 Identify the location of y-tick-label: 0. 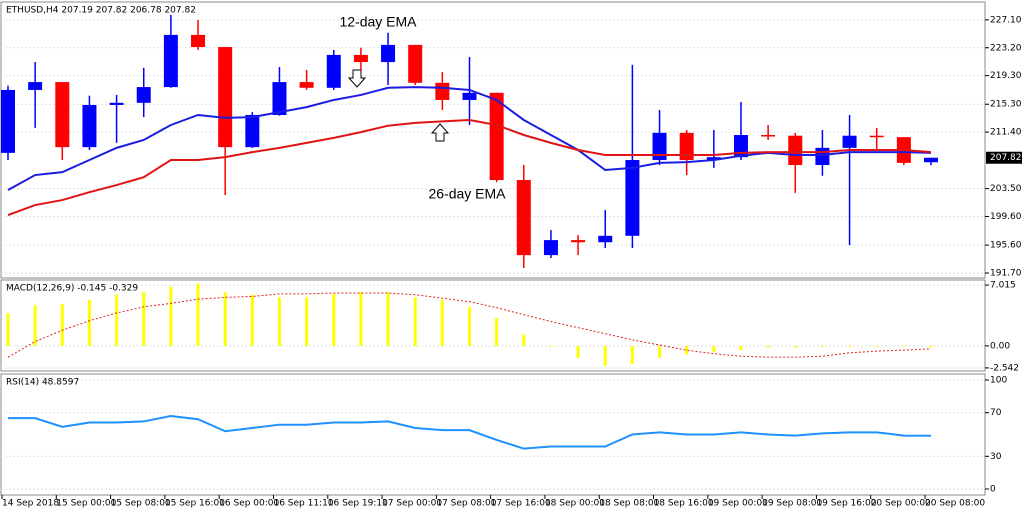
(993, 490).